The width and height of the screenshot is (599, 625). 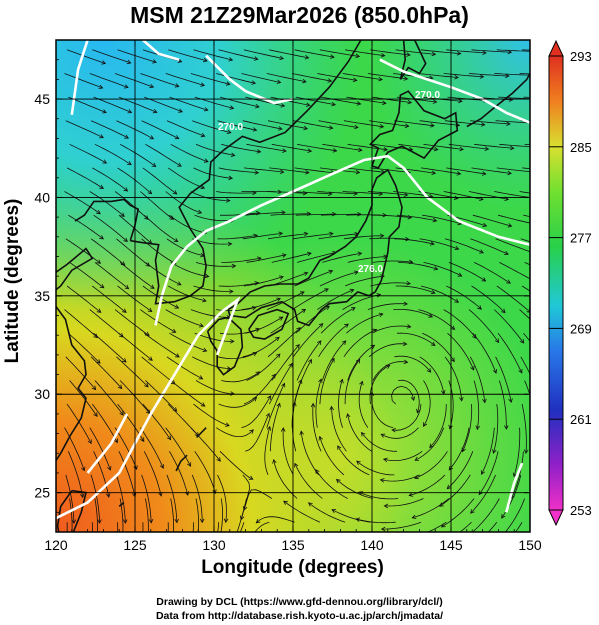 I want to click on contour-line, so click(x=161, y=50).